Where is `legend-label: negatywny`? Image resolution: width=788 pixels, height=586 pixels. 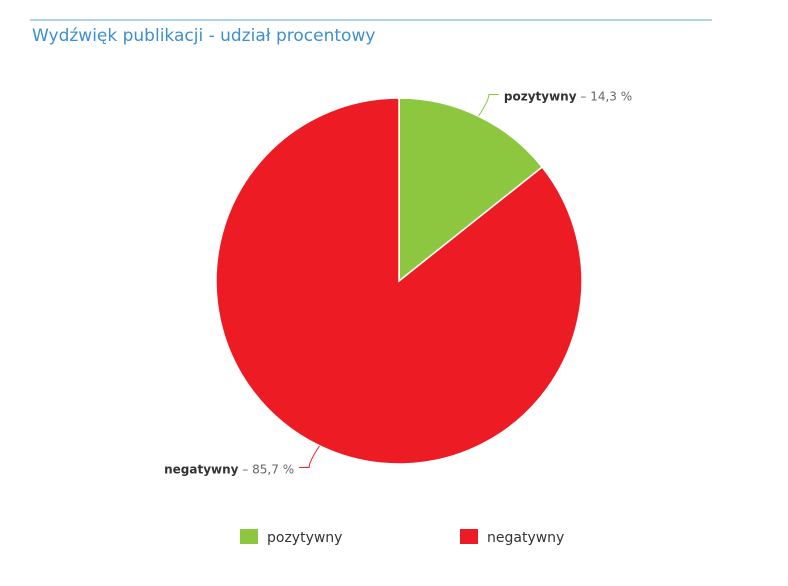
legend-label: negatywny is located at coordinates (525, 538).